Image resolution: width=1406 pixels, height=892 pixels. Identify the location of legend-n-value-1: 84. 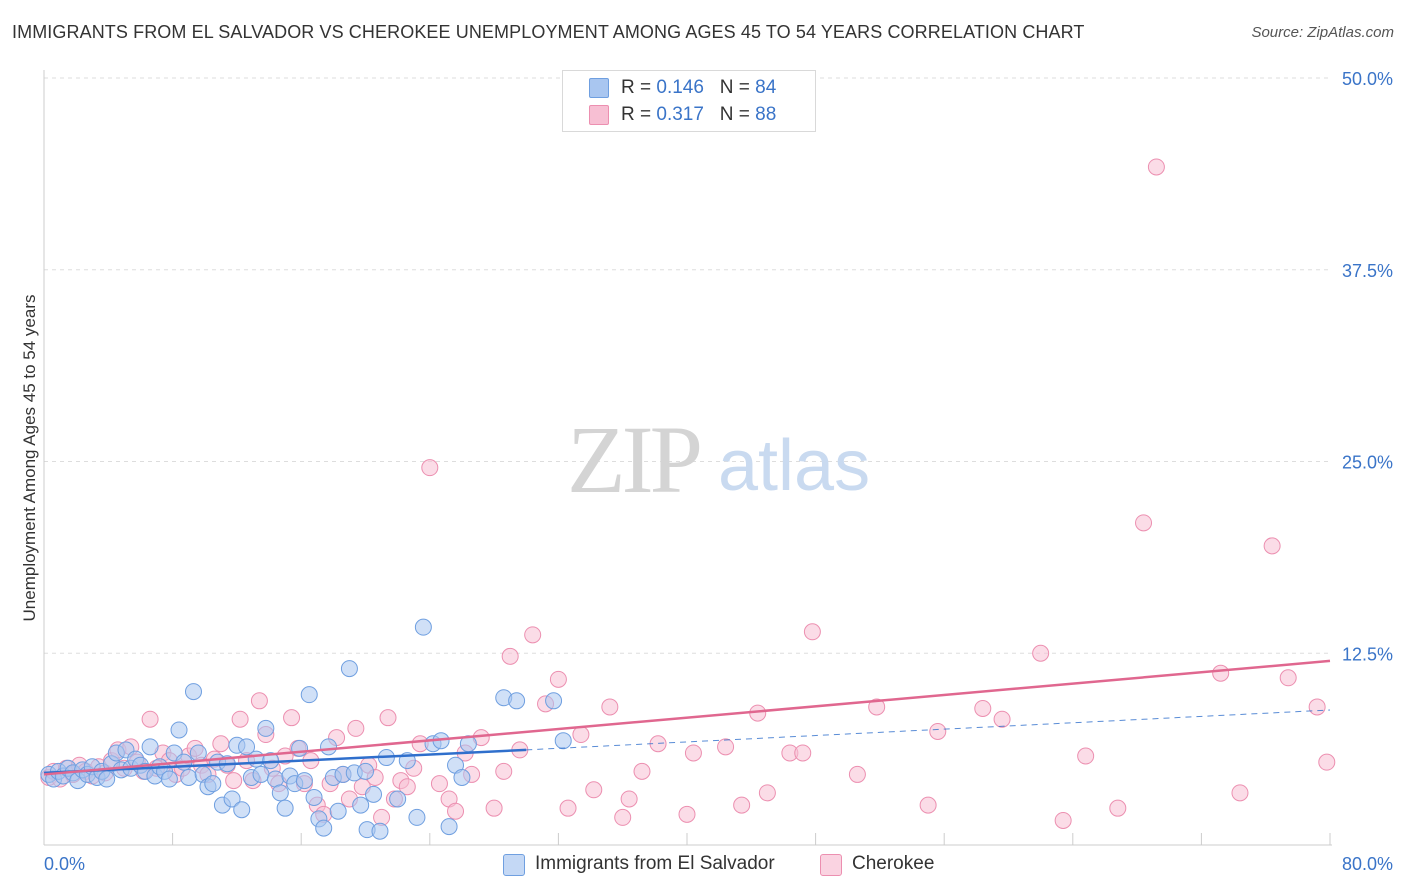
(766, 87).